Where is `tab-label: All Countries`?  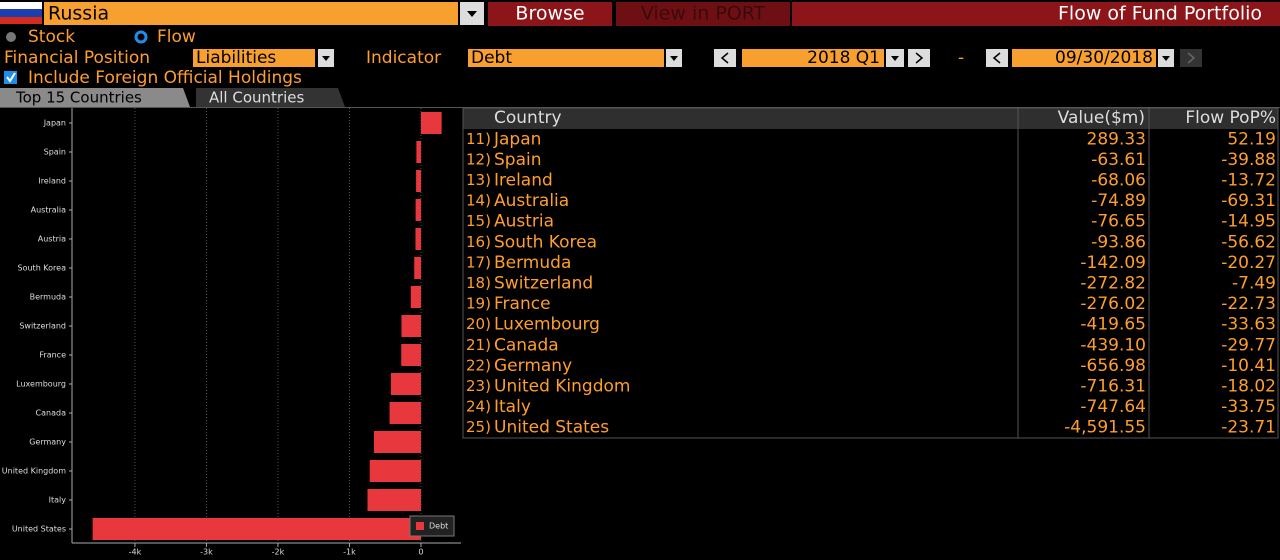 tab-label: All Countries is located at coordinates (256, 98).